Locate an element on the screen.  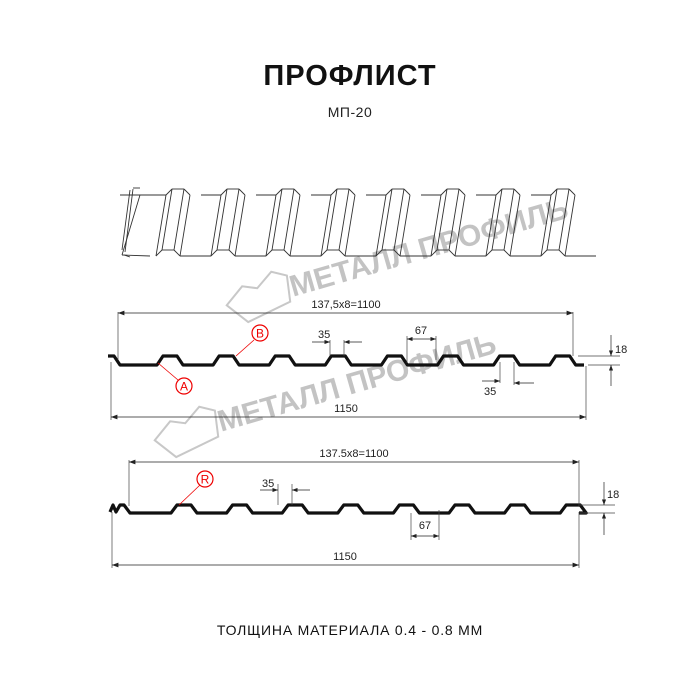
crest-width-label-2: 35 is located at coordinates (268, 484).